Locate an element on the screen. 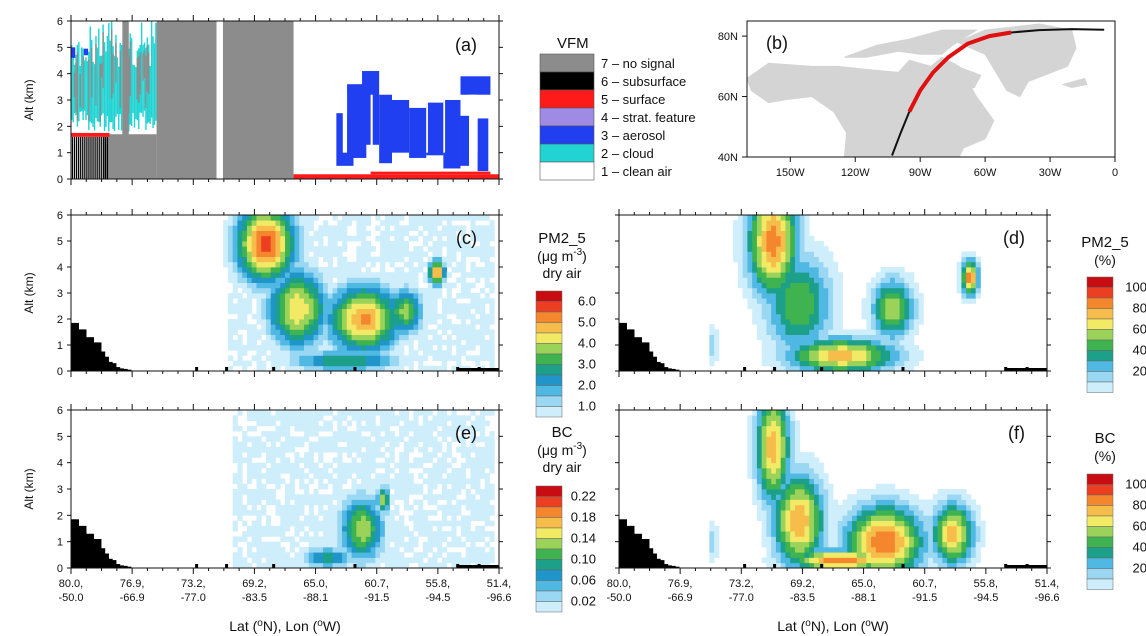  y-tick-label: 0 is located at coordinates (60, 372).